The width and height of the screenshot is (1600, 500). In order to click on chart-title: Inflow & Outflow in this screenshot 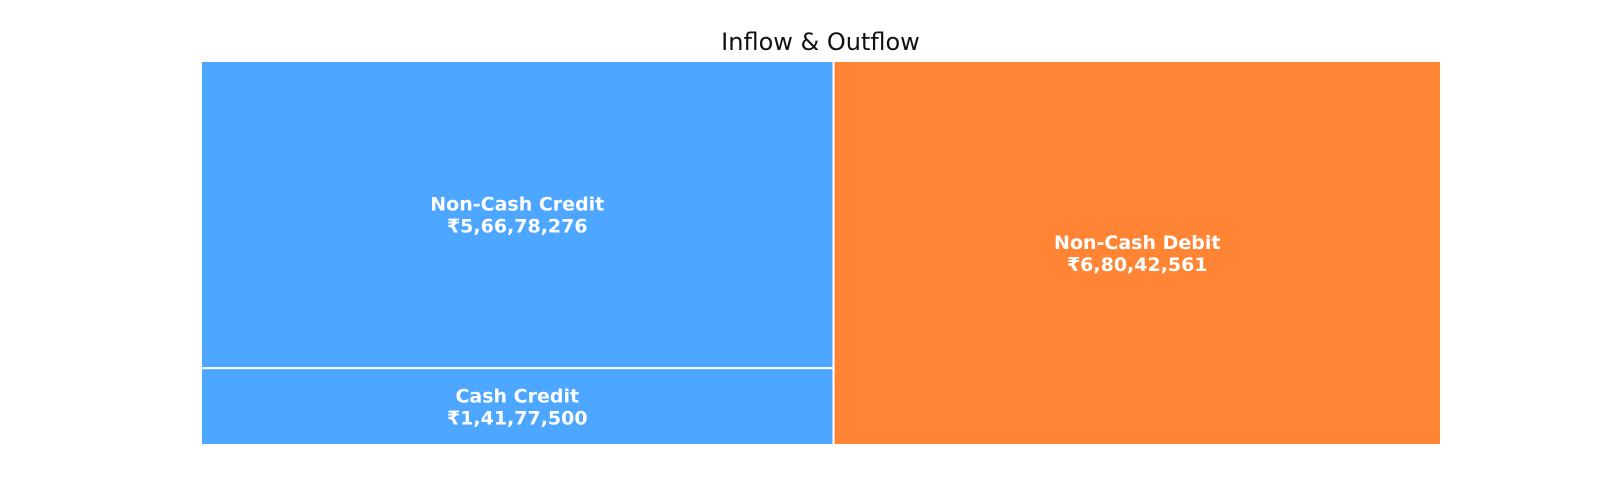, I will do `click(820, 42)`.